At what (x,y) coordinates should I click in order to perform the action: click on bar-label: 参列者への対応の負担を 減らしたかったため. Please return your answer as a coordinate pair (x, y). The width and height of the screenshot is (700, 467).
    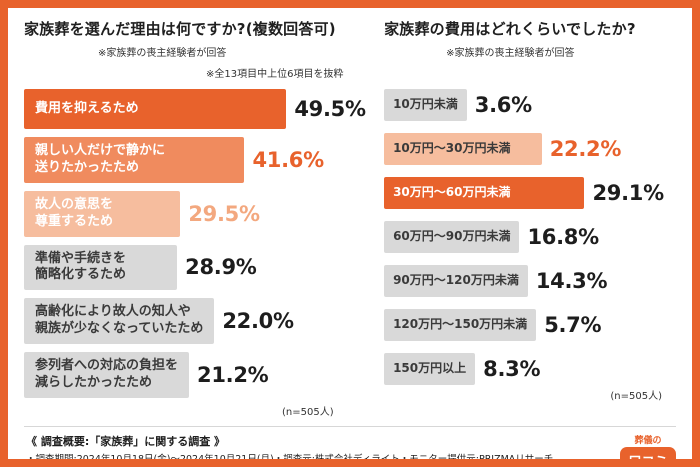
    Looking at the image, I should click on (107, 374).